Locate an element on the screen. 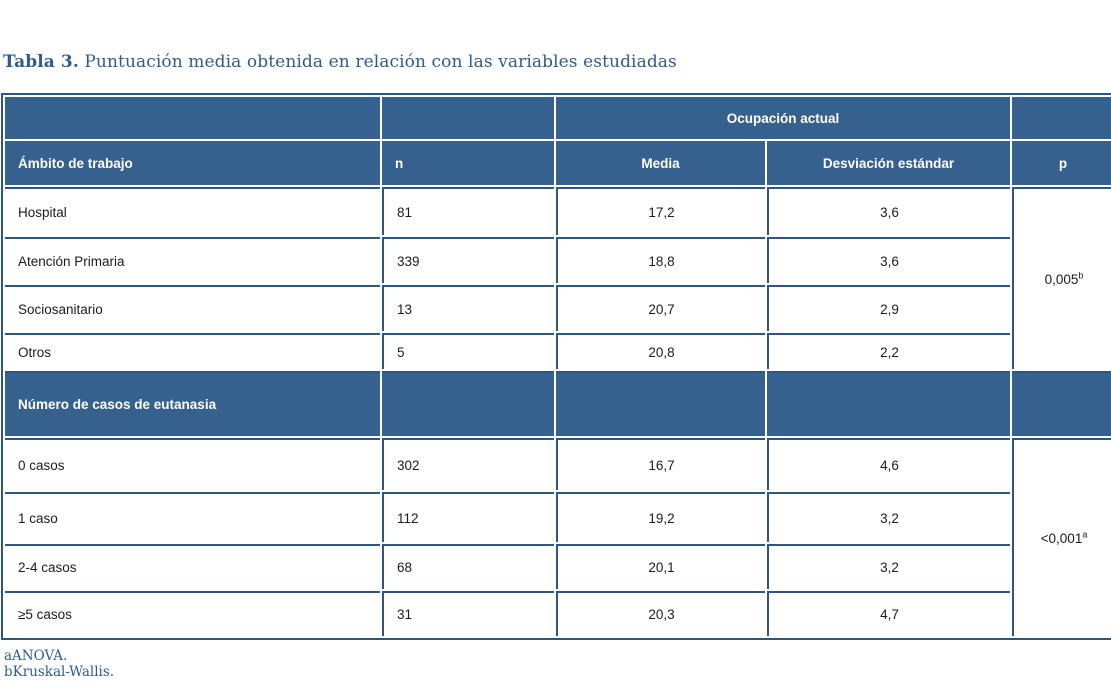 The width and height of the screenshot is (1111, 698). footnote-kruskal-wallis: bKruskal-Wallis. is located at coordinates (59, 672).